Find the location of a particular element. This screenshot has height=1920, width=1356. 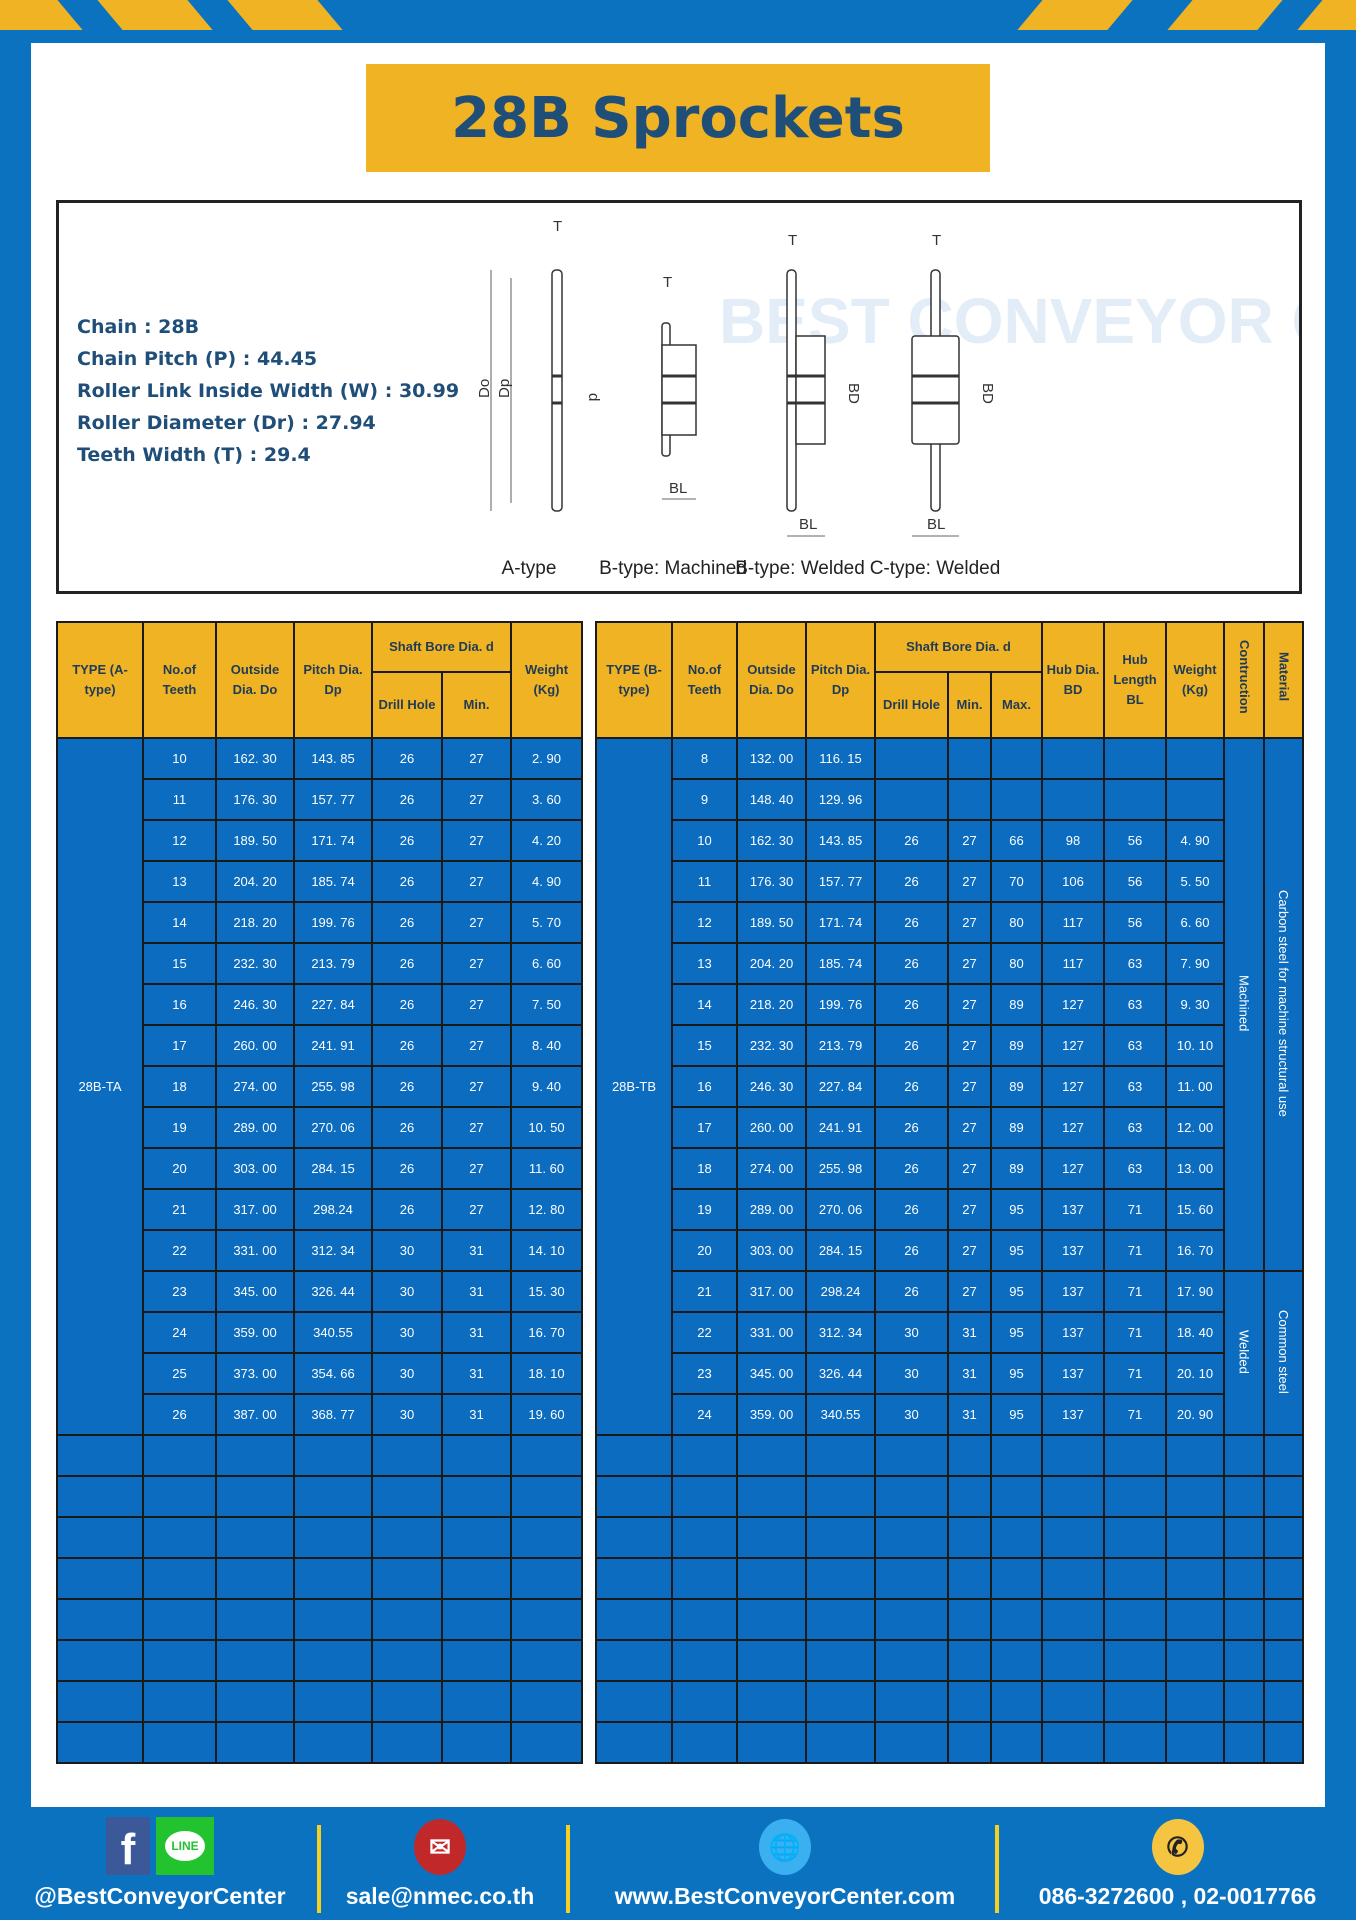

line-icon: LINE is located at coordinates (185, 1846).